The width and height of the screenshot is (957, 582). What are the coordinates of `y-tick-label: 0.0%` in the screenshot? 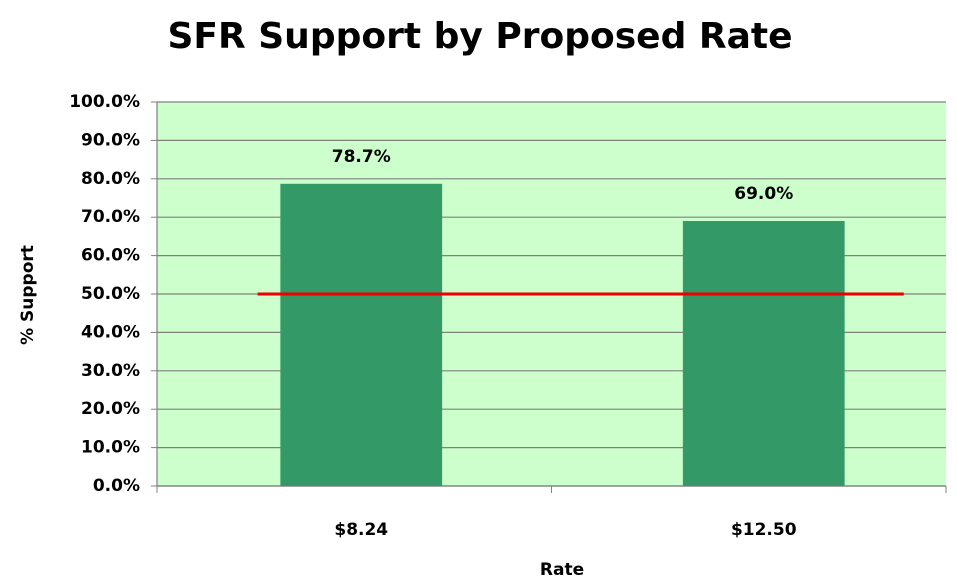 It's located at (116, 486).